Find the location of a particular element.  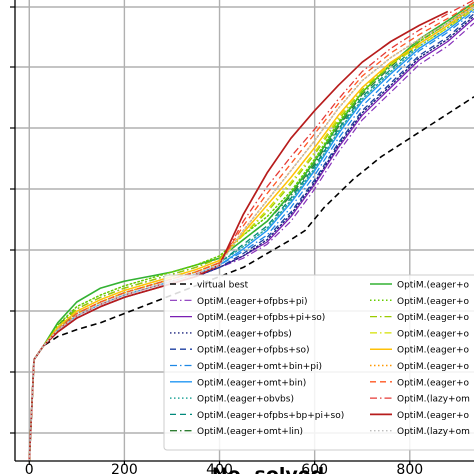

legend-label-5: OptiM.(eager+omt+bin+pi) is located at coordinates (259, 367).